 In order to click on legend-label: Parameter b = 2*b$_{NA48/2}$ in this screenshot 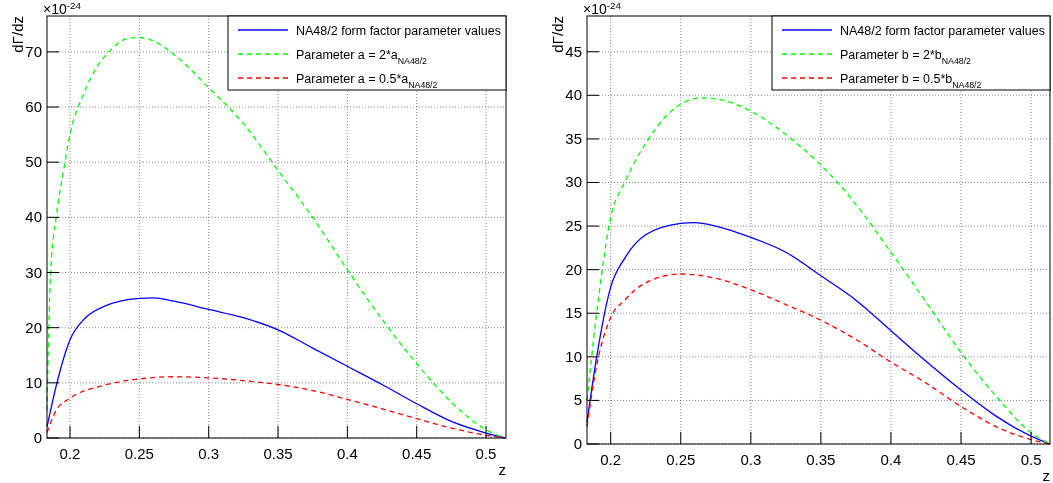, I will do `click(906, 57)`.